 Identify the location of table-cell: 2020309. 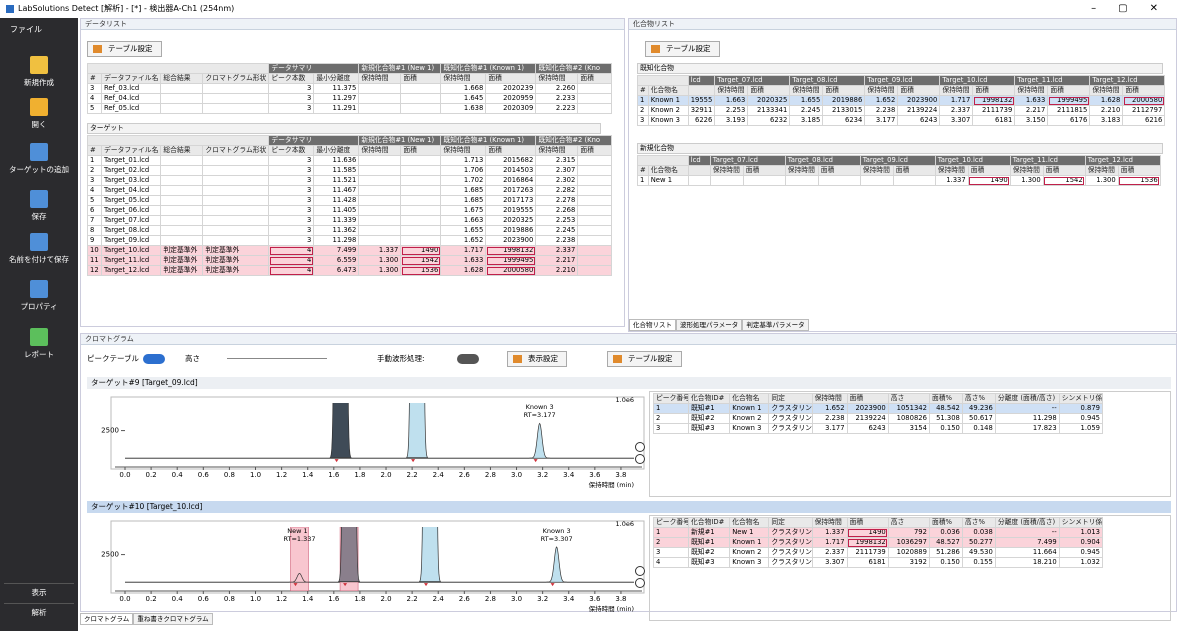
(511, 108).